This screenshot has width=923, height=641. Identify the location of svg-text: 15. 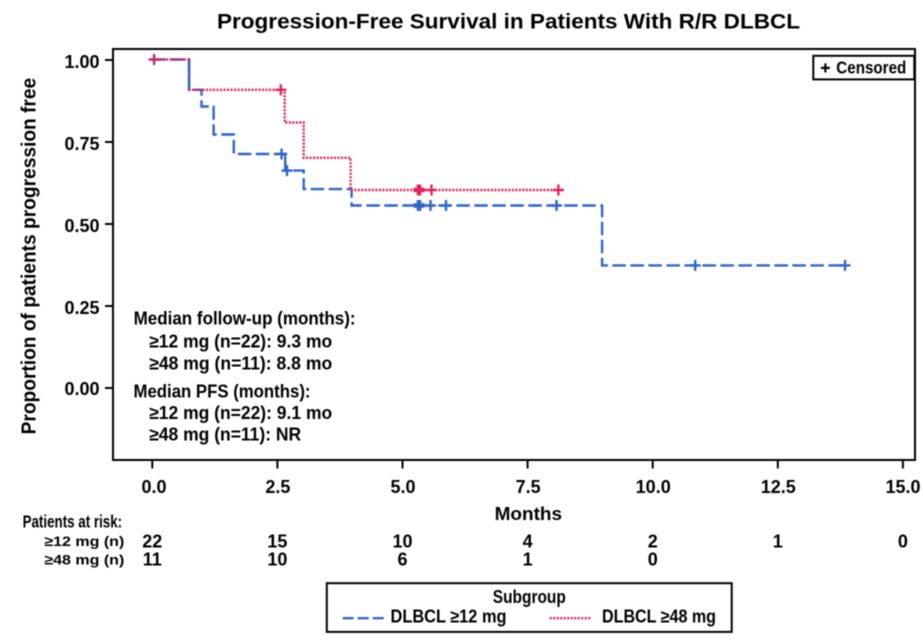
(277, 541).